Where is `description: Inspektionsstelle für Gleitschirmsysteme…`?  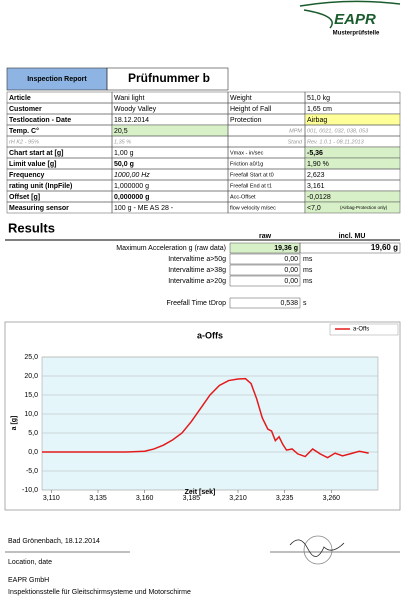
description: Inspektionsstelle für Gleitschirmsysteme… is located at coordinates (99, 592).